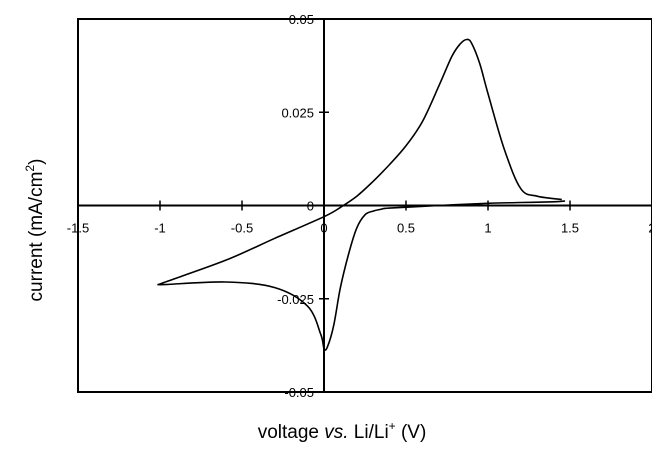 The image size is (652, 450). I want to click on y-axis-title: current (mA/cm2), so click(35, 230).